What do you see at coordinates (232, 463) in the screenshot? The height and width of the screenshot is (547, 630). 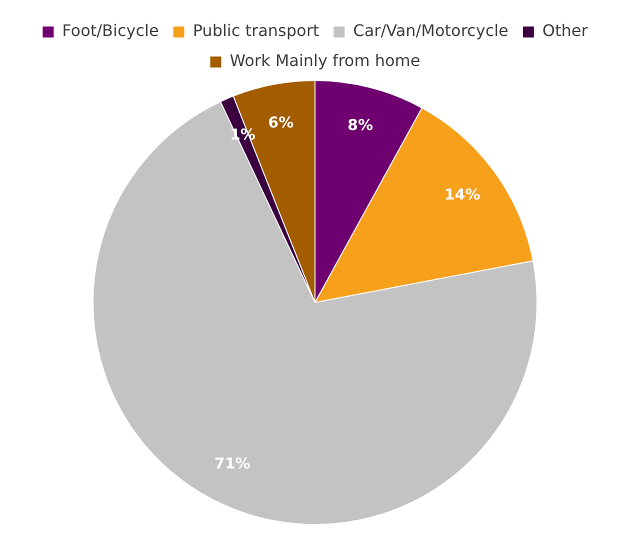 I see `data-label: 71%` at bounding box center [232, 463].